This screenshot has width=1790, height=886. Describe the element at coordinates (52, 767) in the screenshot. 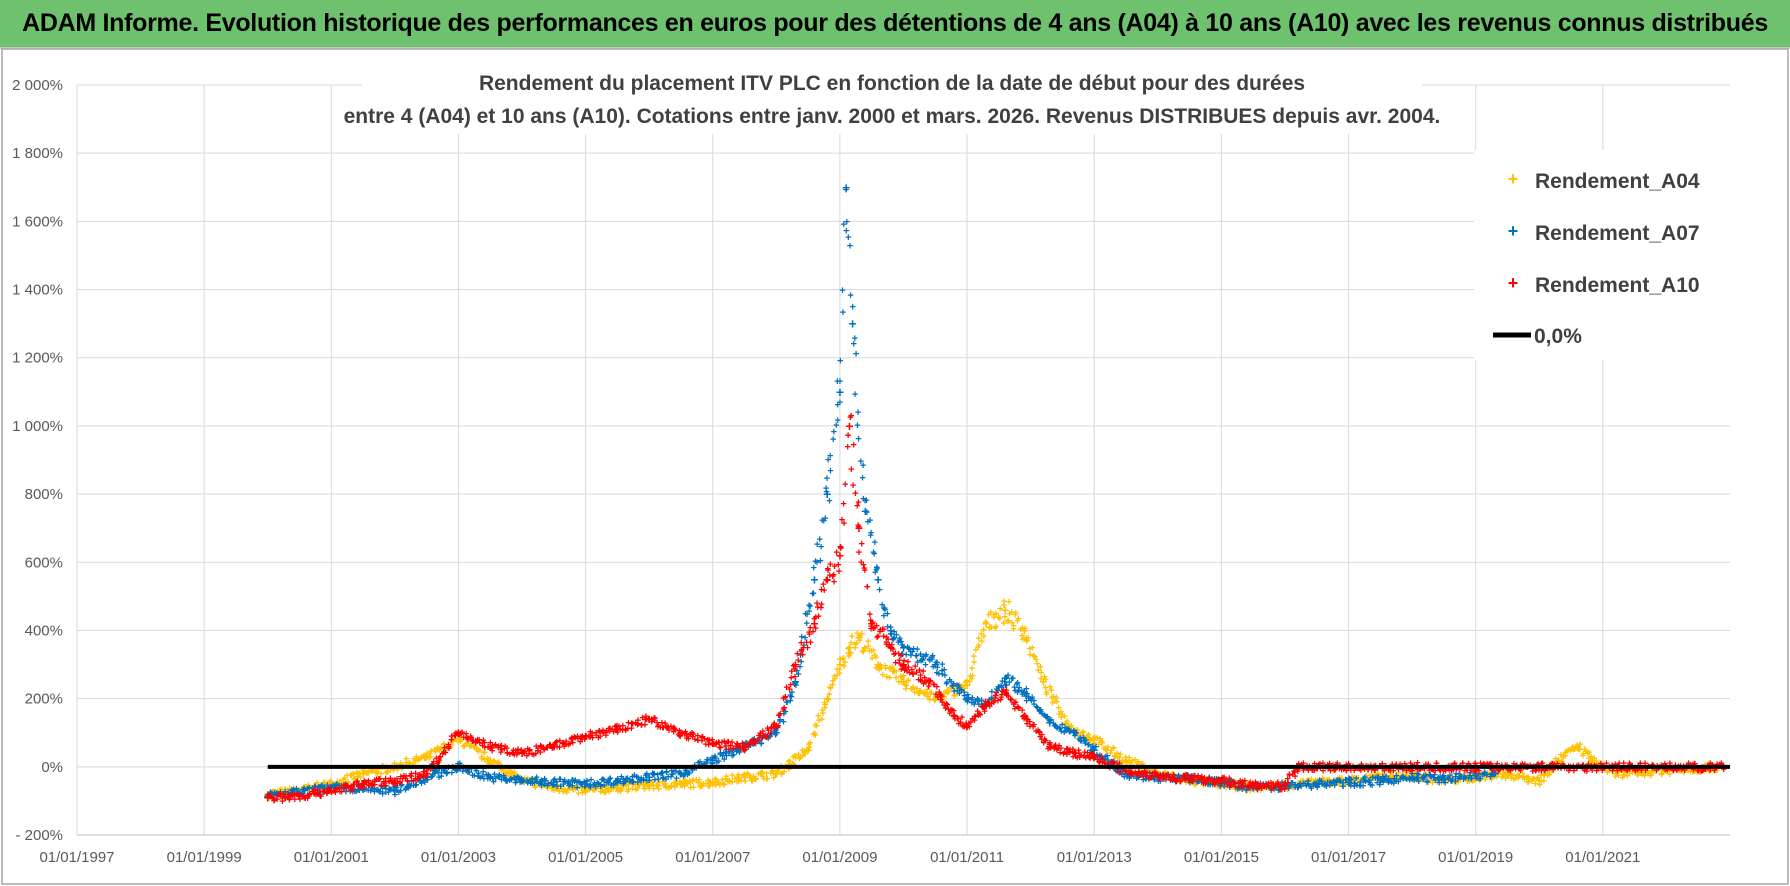

I see `y-tick-label: 0%` at that location.